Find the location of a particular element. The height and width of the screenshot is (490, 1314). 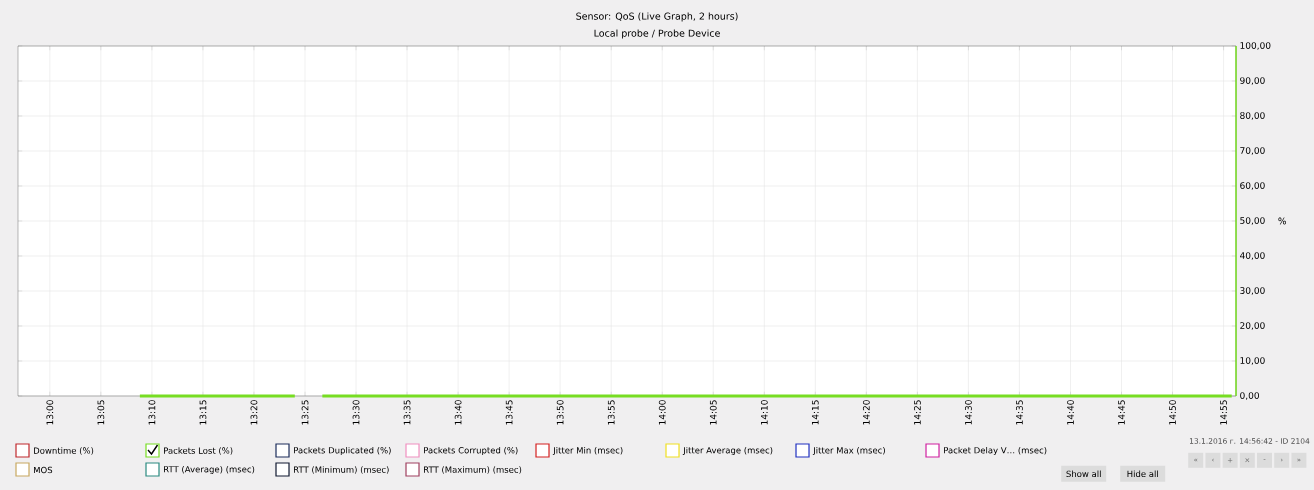

x-tick-label: 14:30 is located at coordinates (968, 412).